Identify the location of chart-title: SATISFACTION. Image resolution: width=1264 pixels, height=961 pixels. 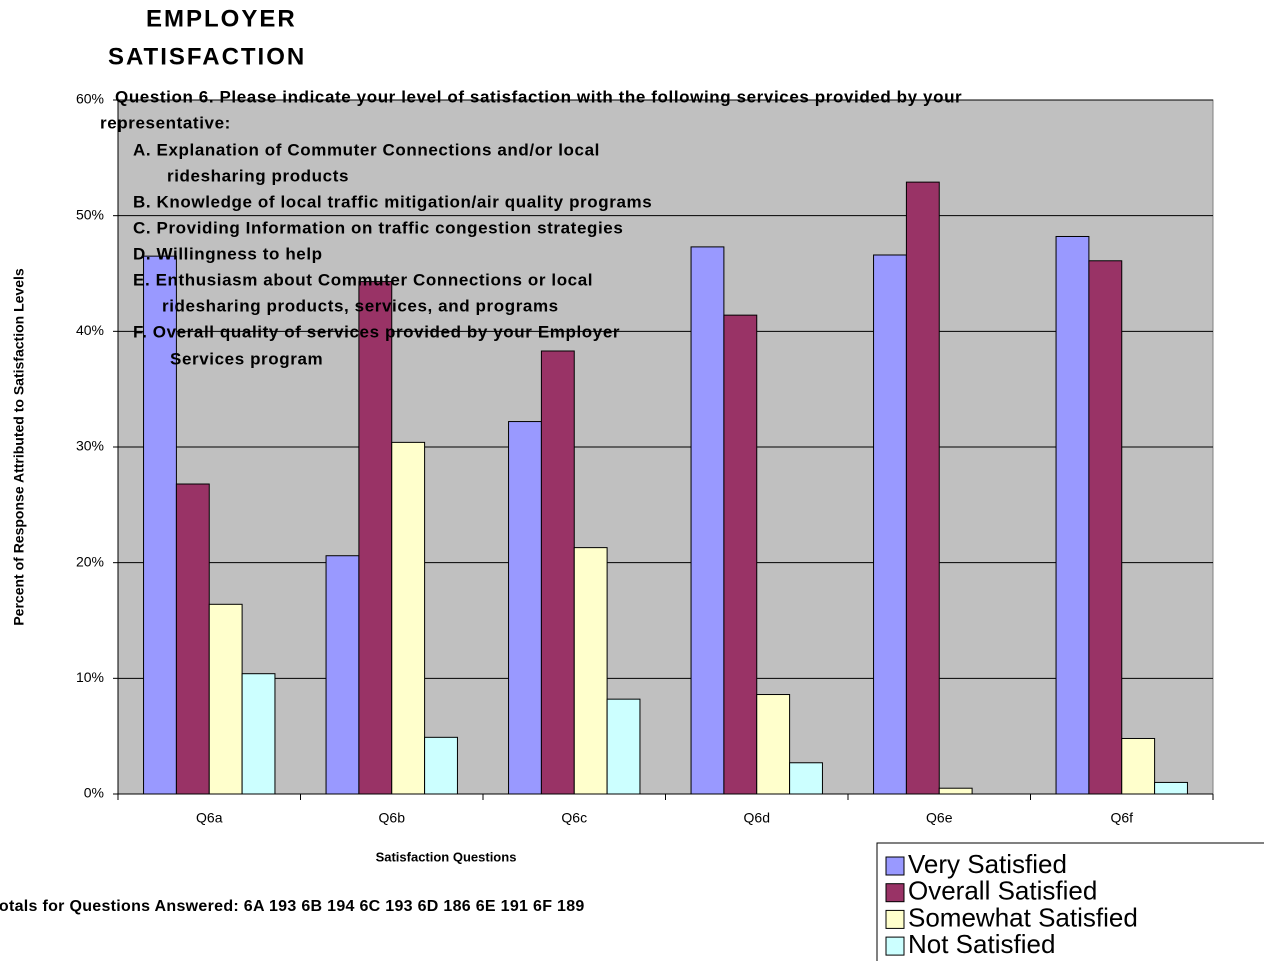
(207, 56).